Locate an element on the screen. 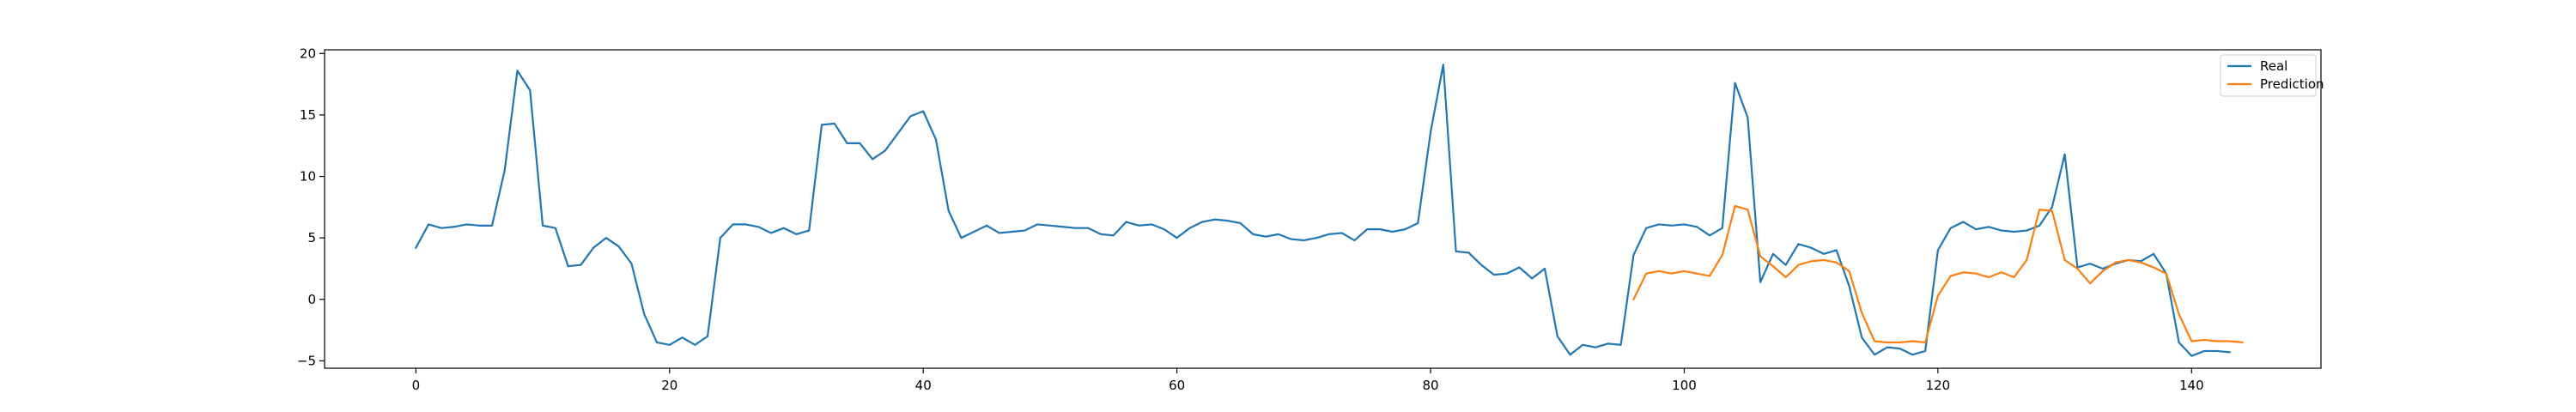 The image size is (2576, 412). x-tick-label: 140 is located at coordinates (2192, 385).